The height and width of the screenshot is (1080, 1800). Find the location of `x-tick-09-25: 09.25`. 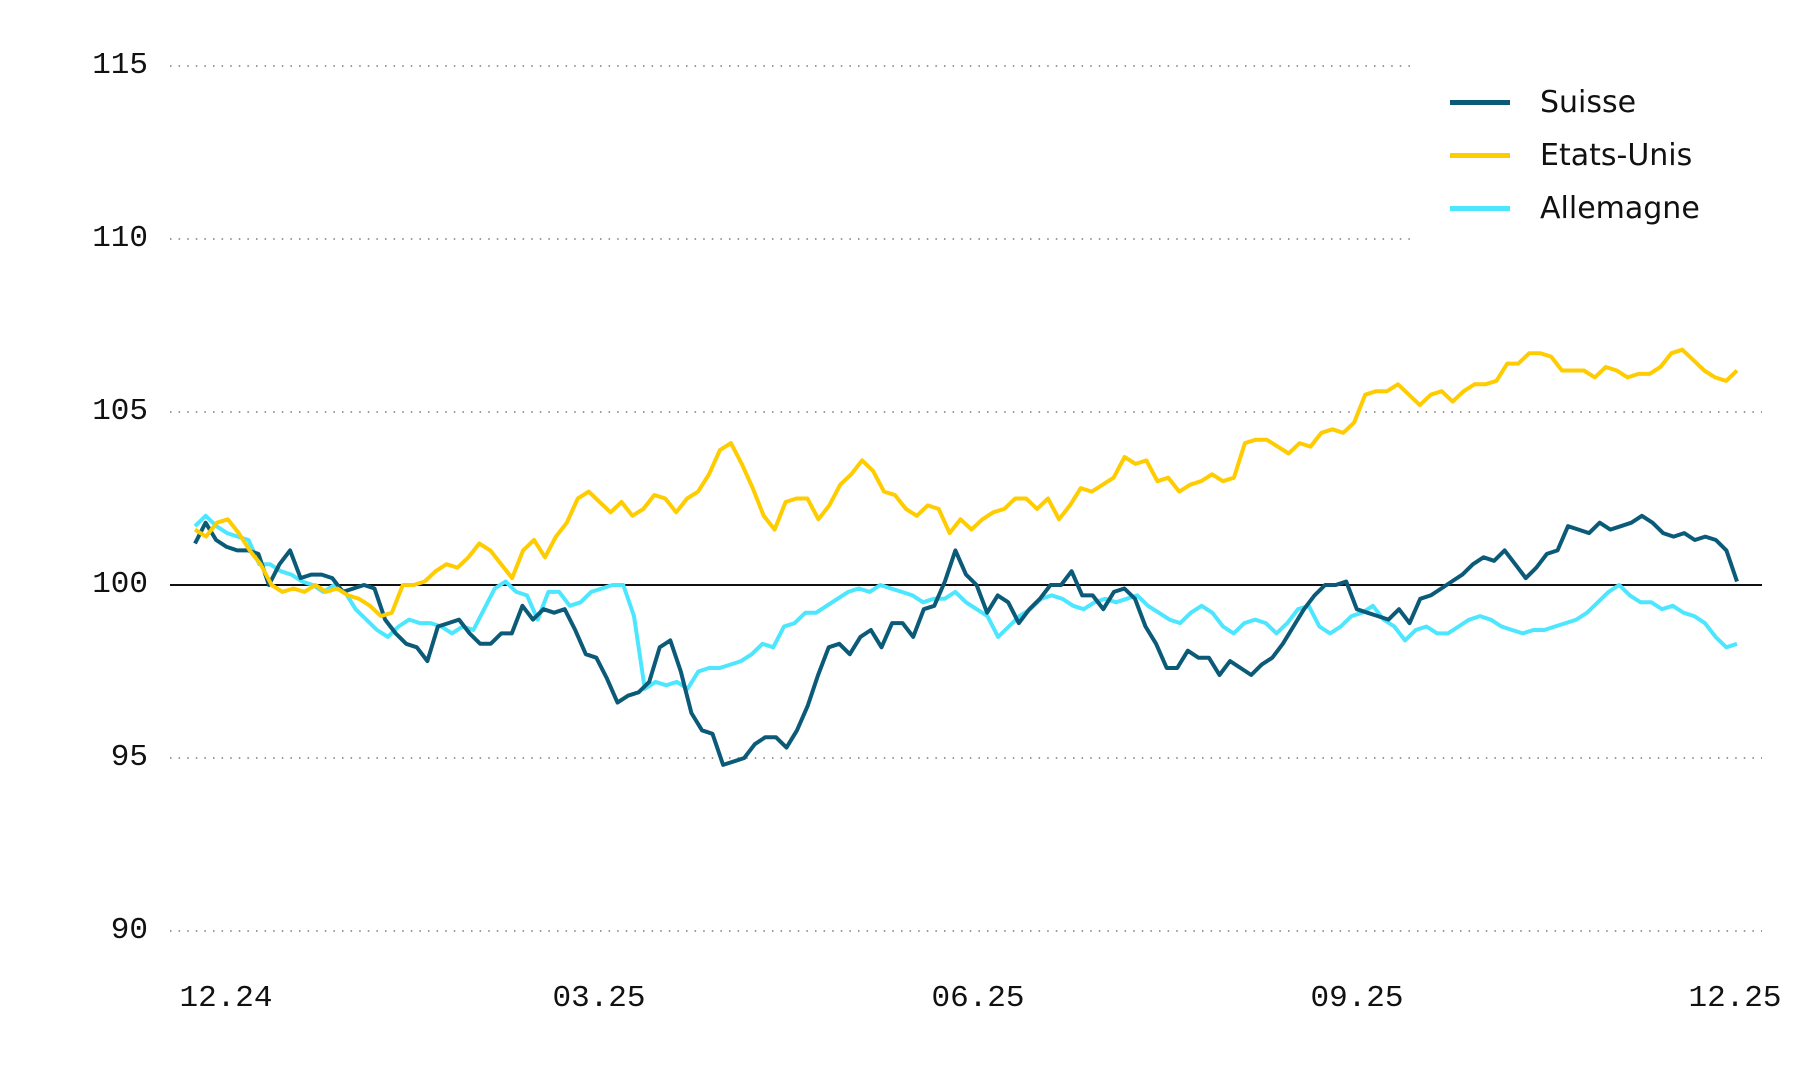

x-tick-09-25: 09.25 is located at coordinates (1356, 998).